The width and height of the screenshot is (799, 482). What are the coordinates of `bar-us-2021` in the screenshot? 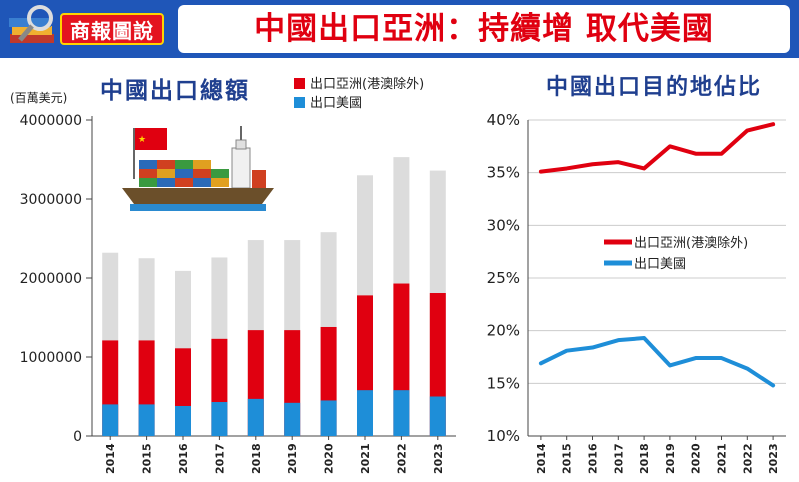 It's located at (365, 413).